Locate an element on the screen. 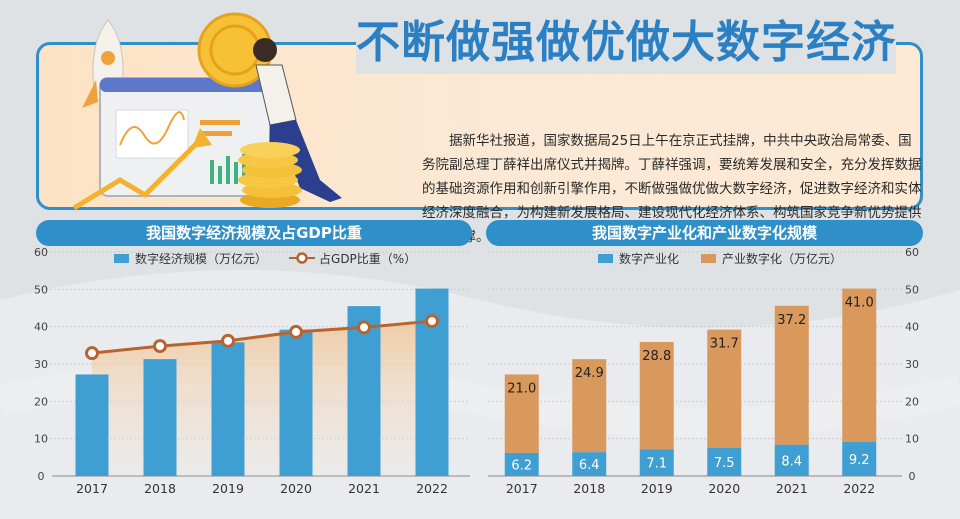  legend-label: 数字产业化 is located at coordinates (649, 258).